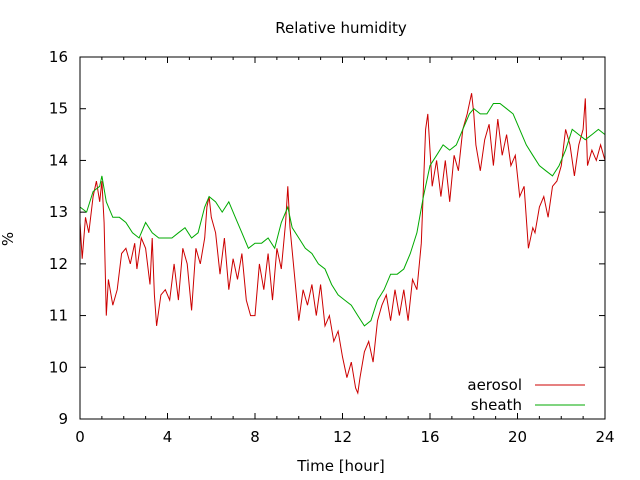  Describe the element at coordinates (80, 437) in the screenshot. I see `x-tick-label: 0` at that location.